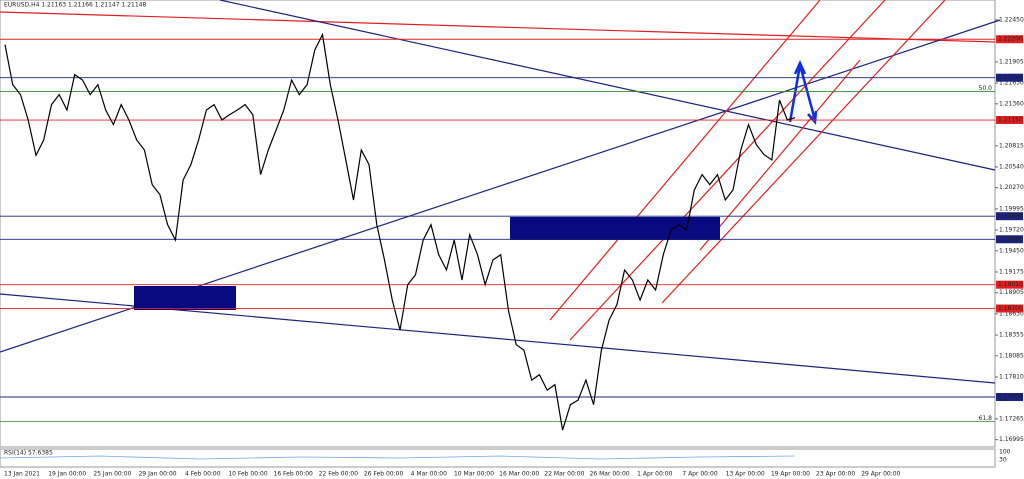 The height and width of the screenshot is (479, 1024). Describe the element at coordinates (498, 27) in the screenshot. I see `trend-line` at that location.